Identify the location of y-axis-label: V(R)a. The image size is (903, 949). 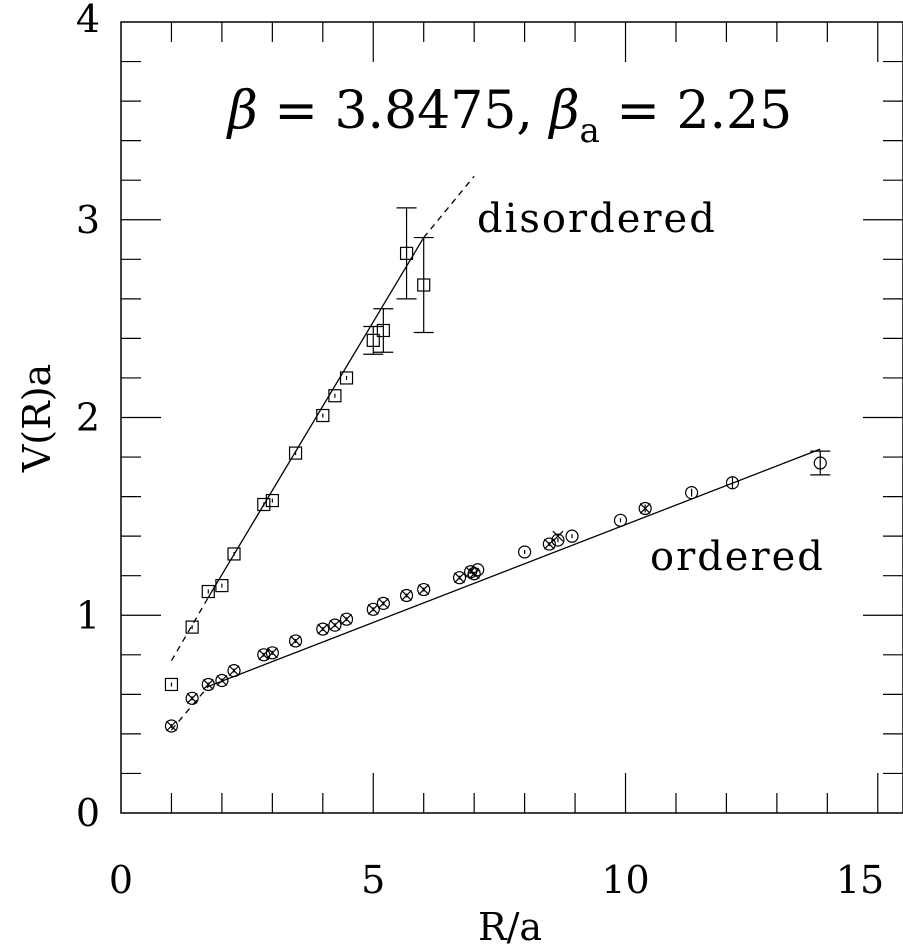
(37, 418).